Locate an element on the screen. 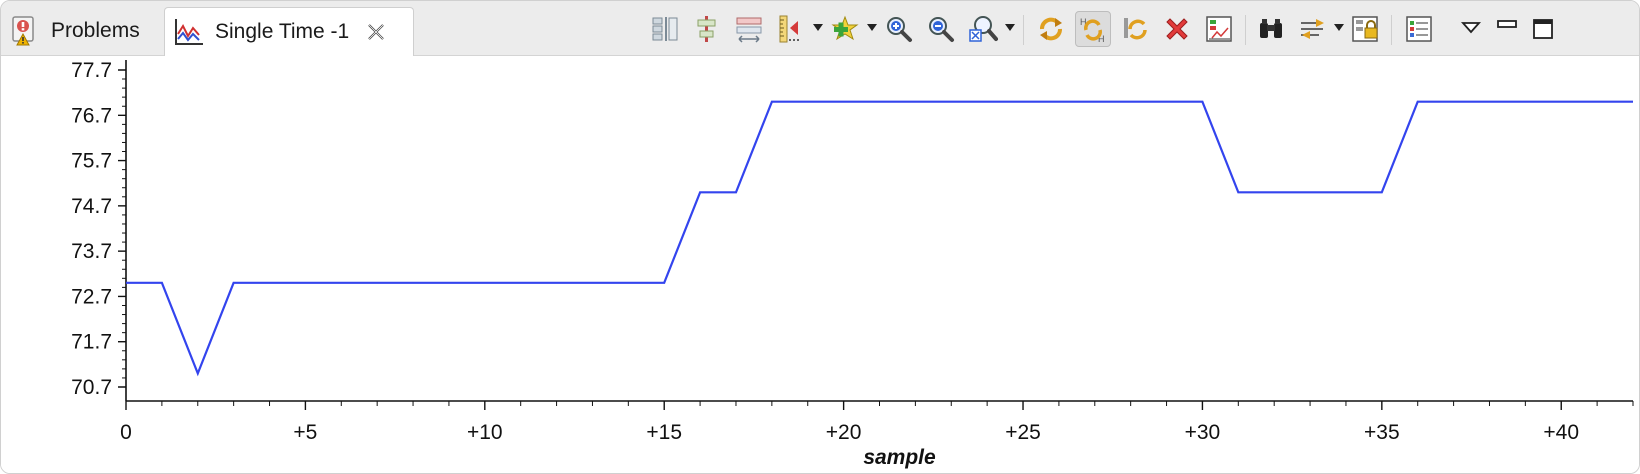  maximize-icon is located at coordinates (1543, 29).